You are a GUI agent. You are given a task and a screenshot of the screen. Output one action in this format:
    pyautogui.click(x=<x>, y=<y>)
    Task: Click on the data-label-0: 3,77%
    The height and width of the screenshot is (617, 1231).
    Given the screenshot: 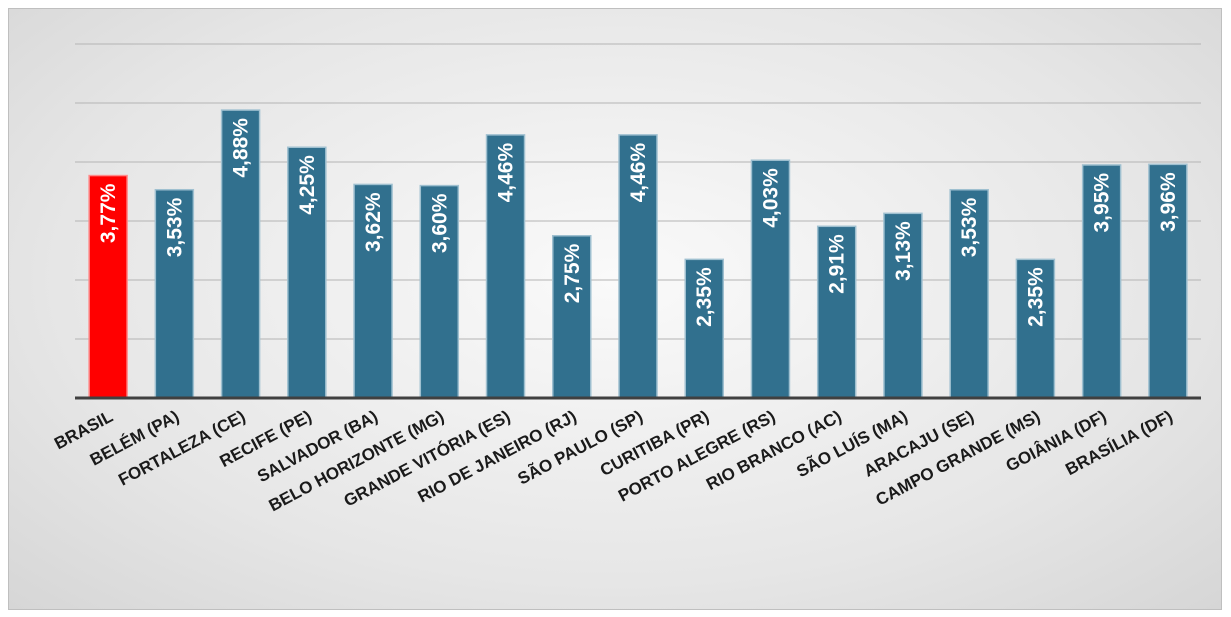 What is the action you would take?
    pyautogui.click(x=108, y=213)
    